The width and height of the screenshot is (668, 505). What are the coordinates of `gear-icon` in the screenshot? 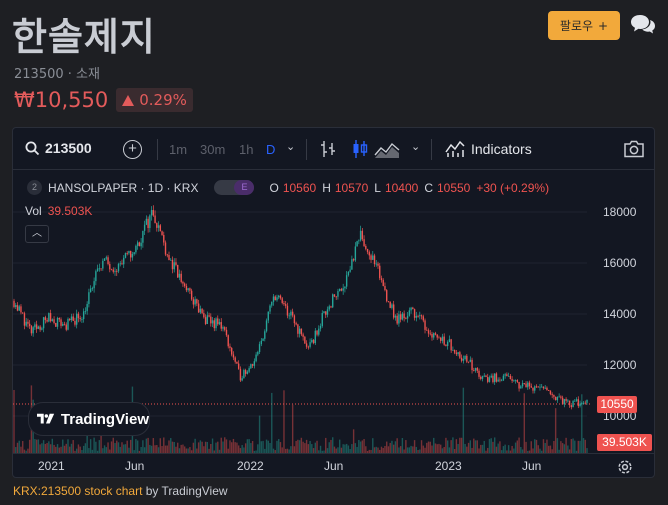 It's located at (625, 467).